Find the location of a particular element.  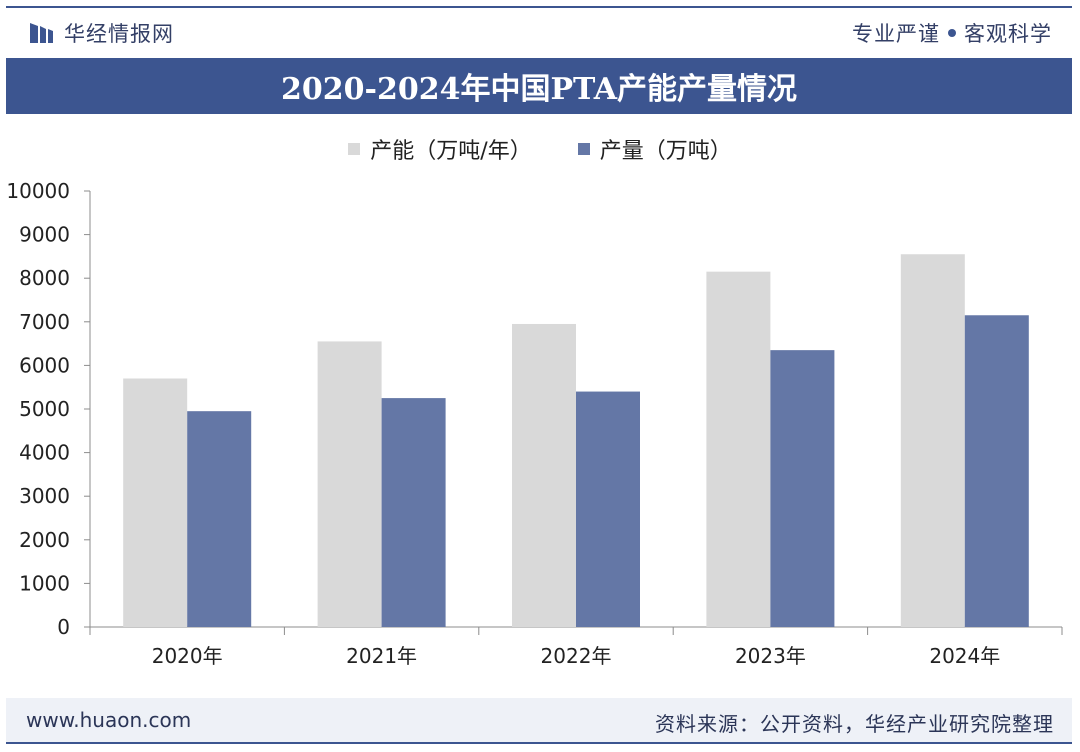

y-tick-label: 5000 is located at coordinates (44, 409).